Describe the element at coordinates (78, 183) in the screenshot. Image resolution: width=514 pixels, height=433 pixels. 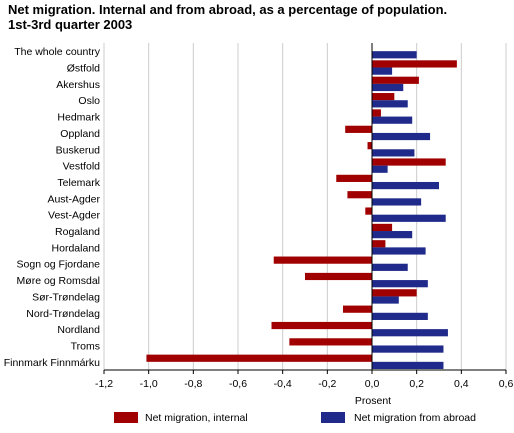
I see `category-label: Telemark` at that location.